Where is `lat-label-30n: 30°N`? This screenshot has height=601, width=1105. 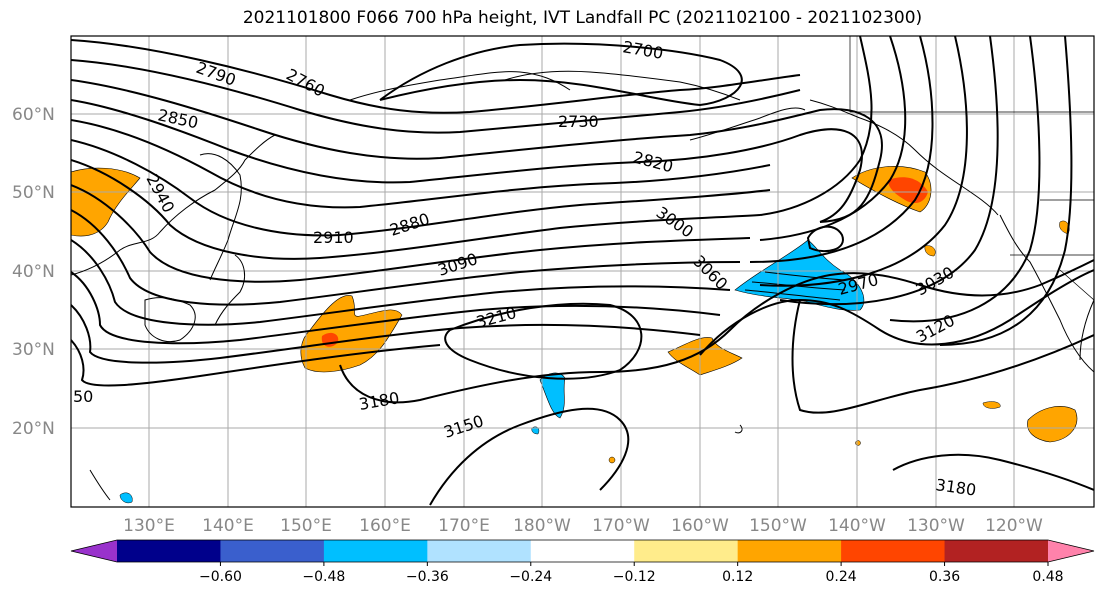
lat-label-30n: 30°N is located at coordinates (33, 350).